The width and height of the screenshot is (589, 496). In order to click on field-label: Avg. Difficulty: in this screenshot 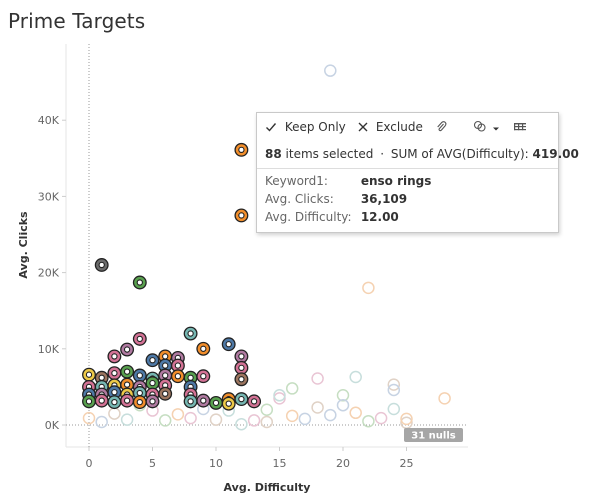, I will do `click(308, 217)`.